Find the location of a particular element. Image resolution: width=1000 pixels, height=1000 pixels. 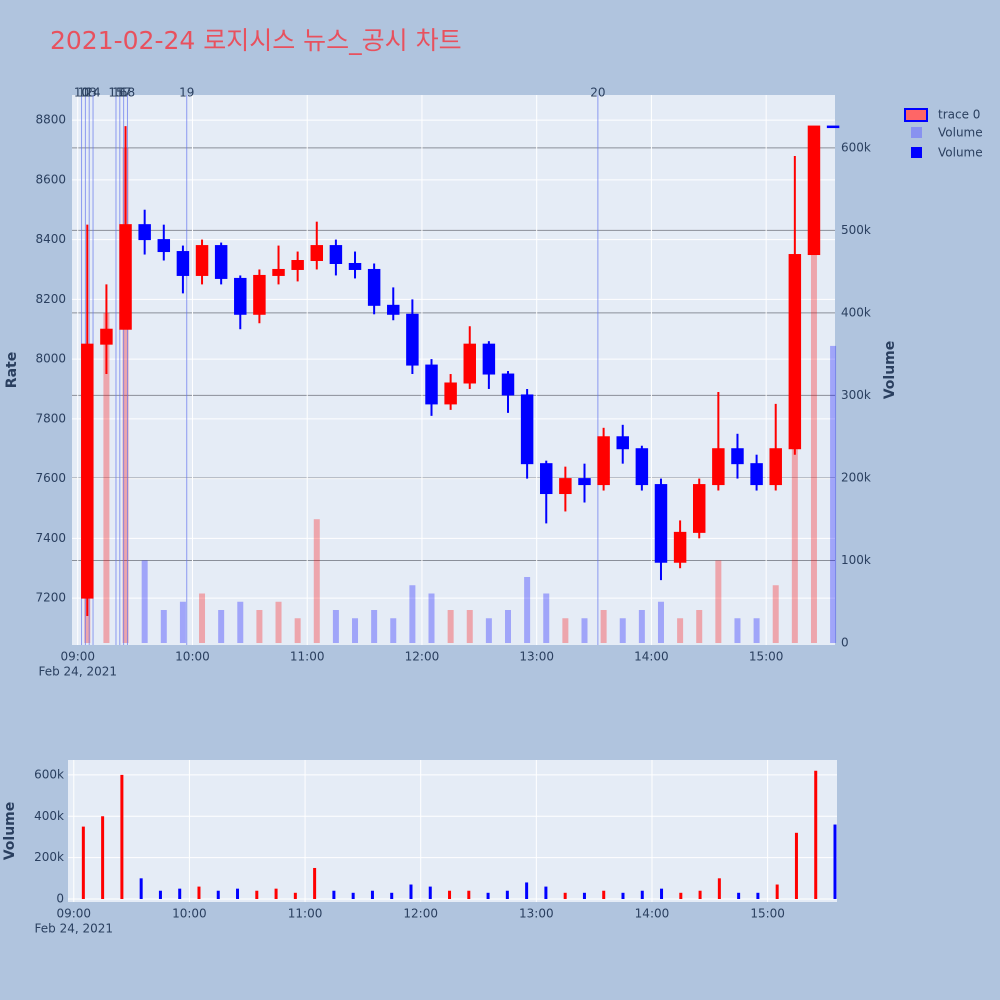

y-tick-label: 400k is located at coordinates (49, 816).